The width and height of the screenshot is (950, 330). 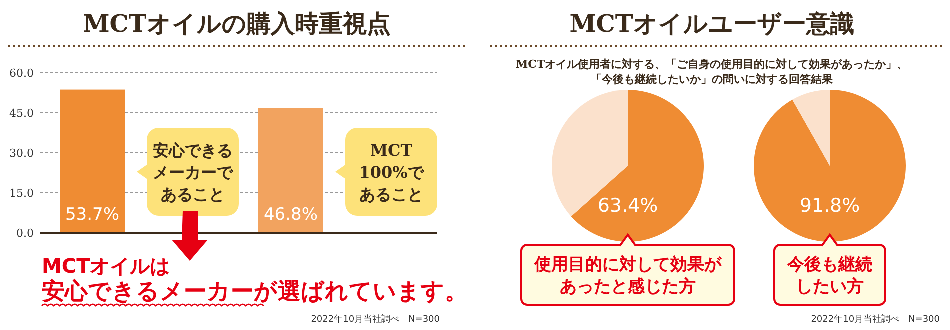 What do you see at coordinates (237, 23) in the screenshot?
I see `chart-title: MCTオイルの購入時重視点` at bounding box center [237, 23].